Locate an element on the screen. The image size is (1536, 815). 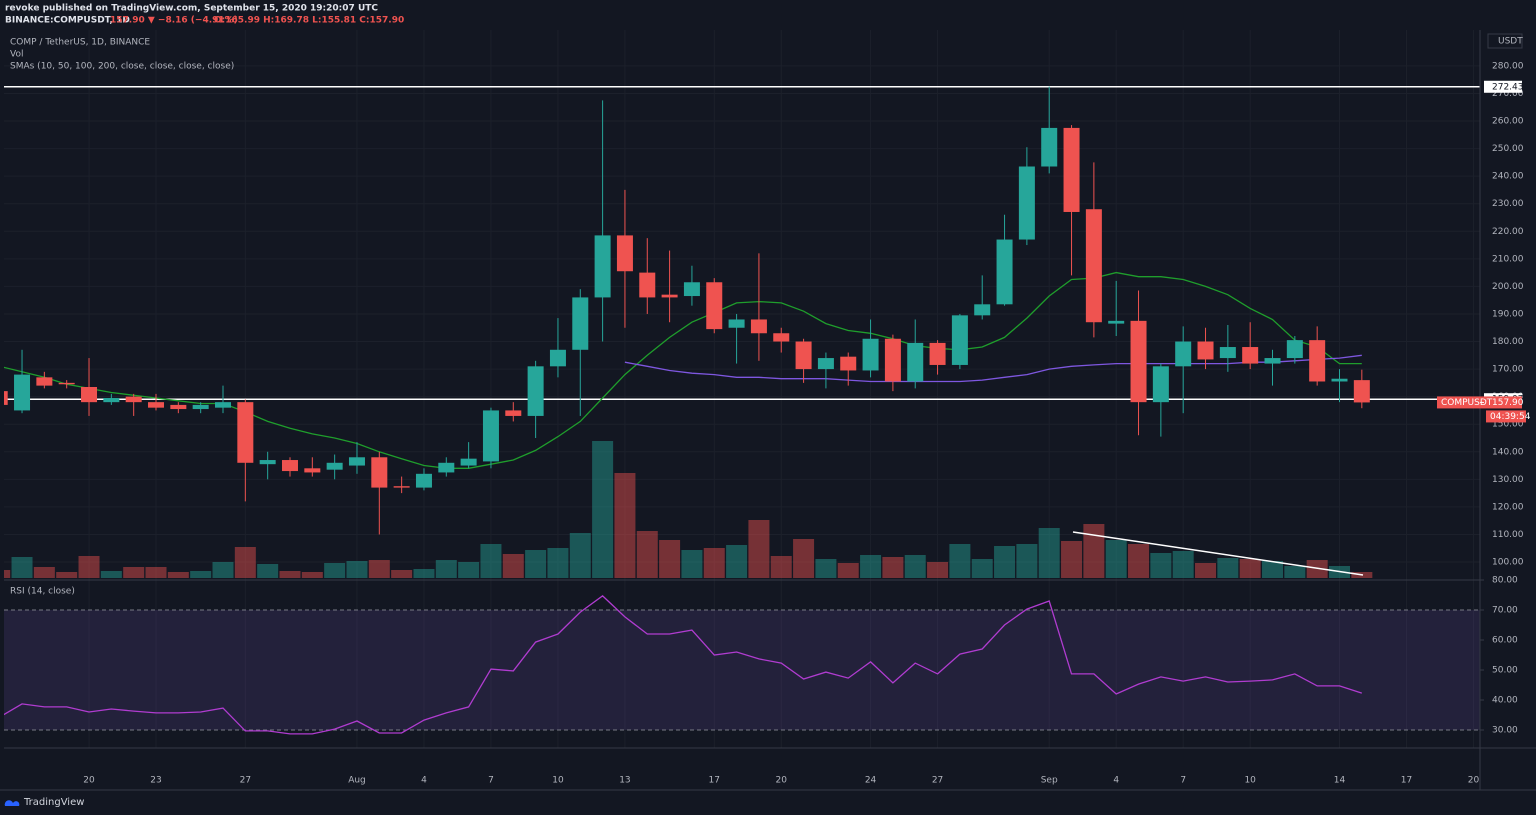
y-tick-label: 190.00 is located at coordinates (1508, 314).